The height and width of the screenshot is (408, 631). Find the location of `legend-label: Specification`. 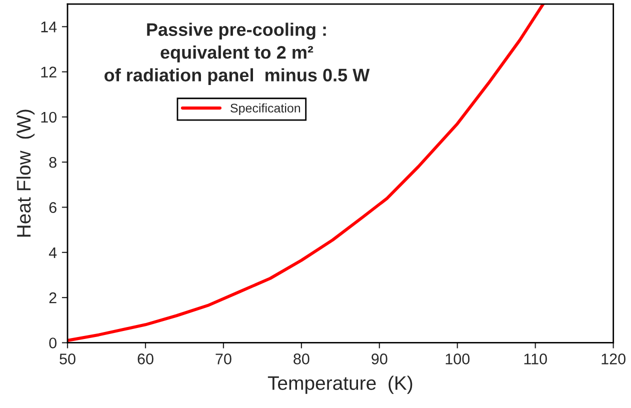

legend-label: Specification is located at coordinates (265, 109).